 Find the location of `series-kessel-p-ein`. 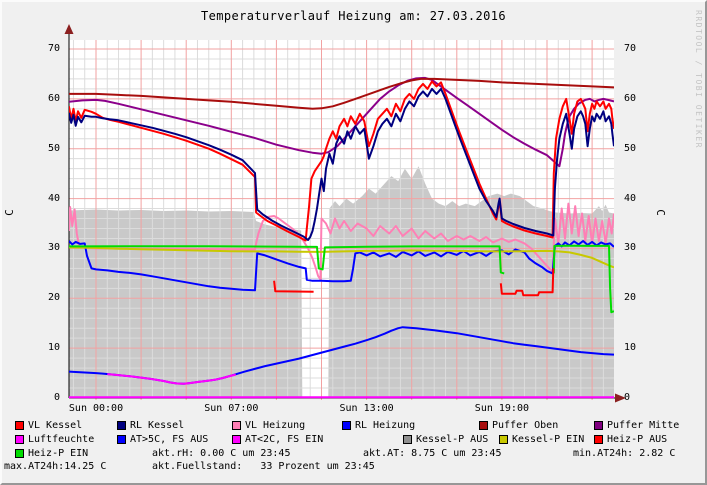

series-kessel-p-ein is located at coordinates (341, 257).